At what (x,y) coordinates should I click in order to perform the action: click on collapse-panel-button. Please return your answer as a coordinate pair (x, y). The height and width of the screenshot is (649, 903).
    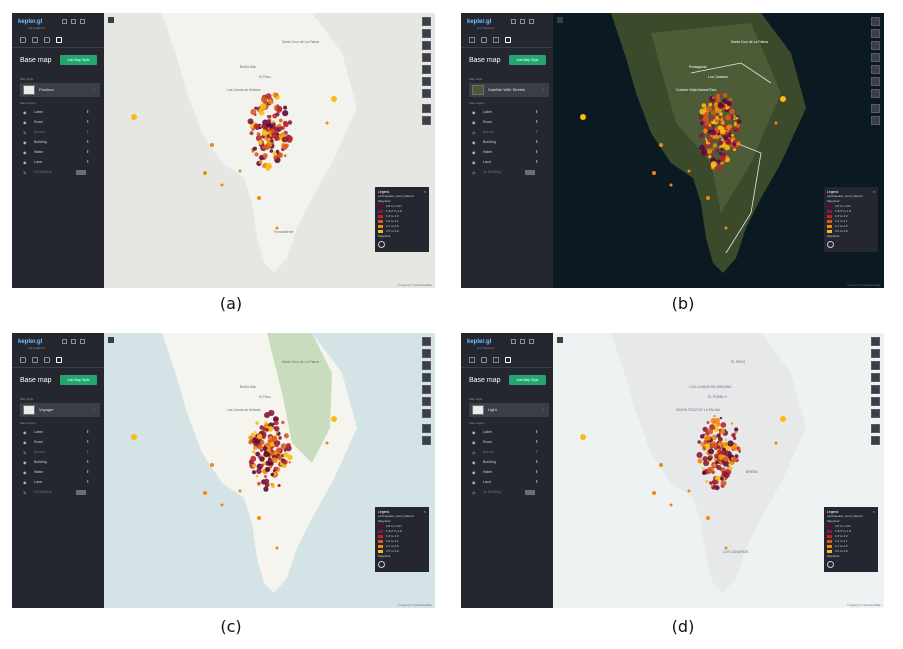
    Looking at the image, I should click on (560, 340).